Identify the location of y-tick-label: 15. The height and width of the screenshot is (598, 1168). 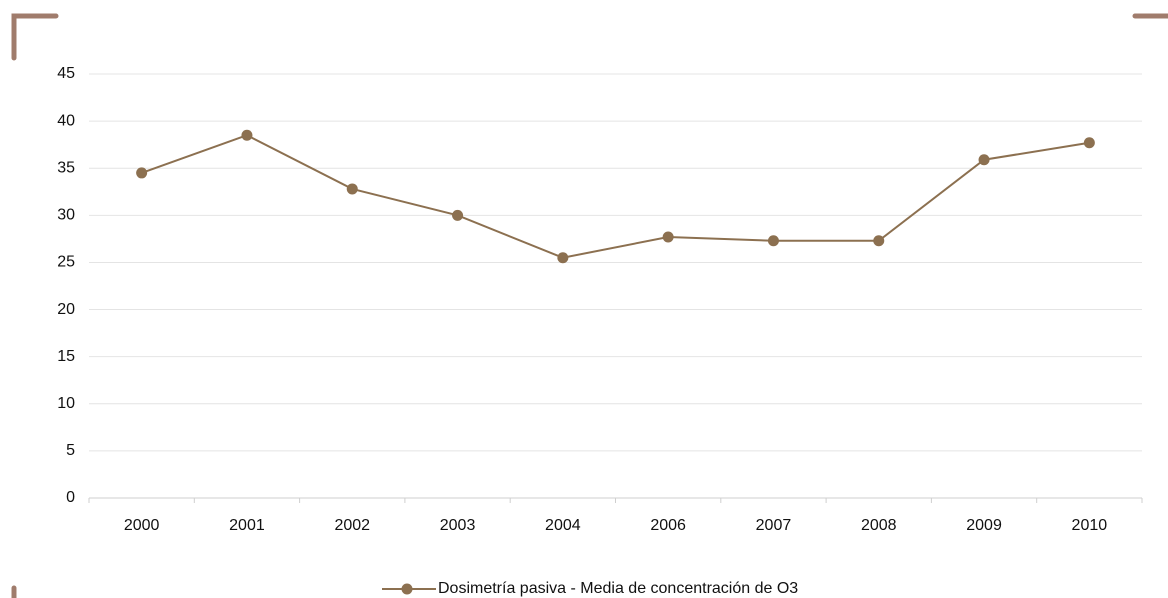
(66, 356).